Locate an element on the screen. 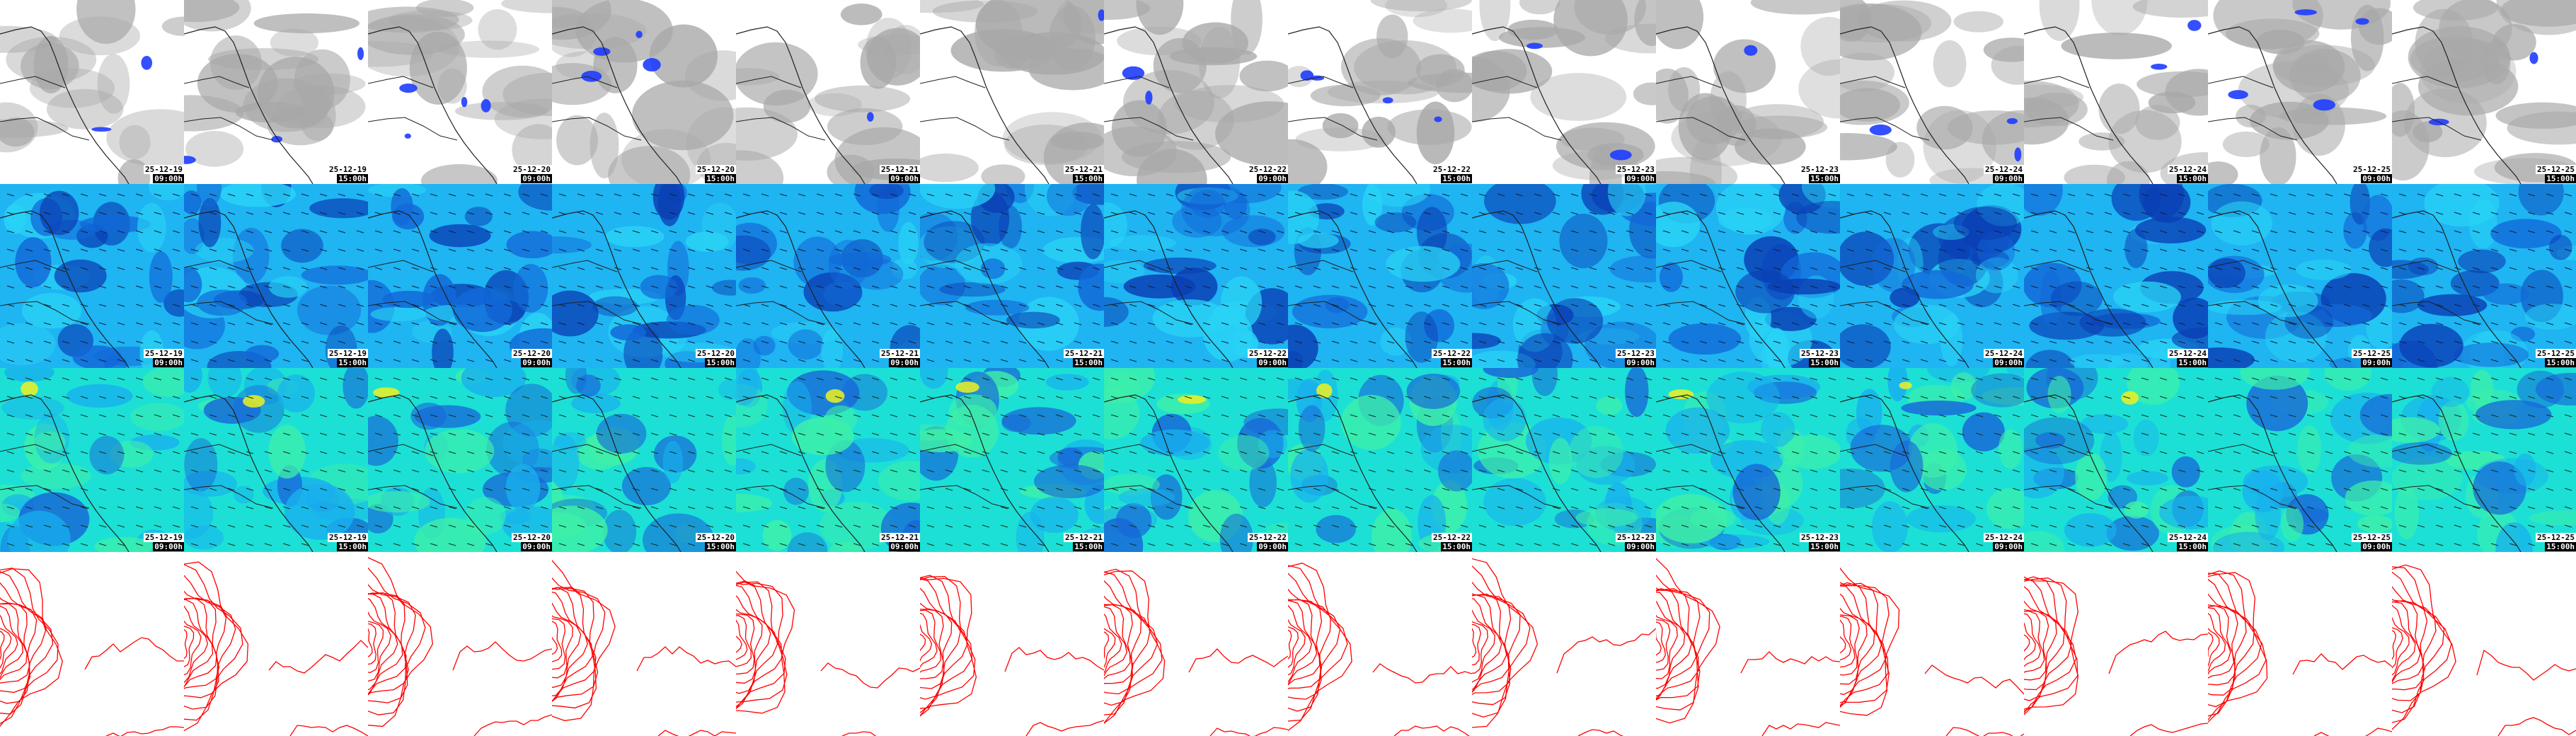 This screenshot has width=2576, height=736. map-canvas is located at coordinates (1012, 92).